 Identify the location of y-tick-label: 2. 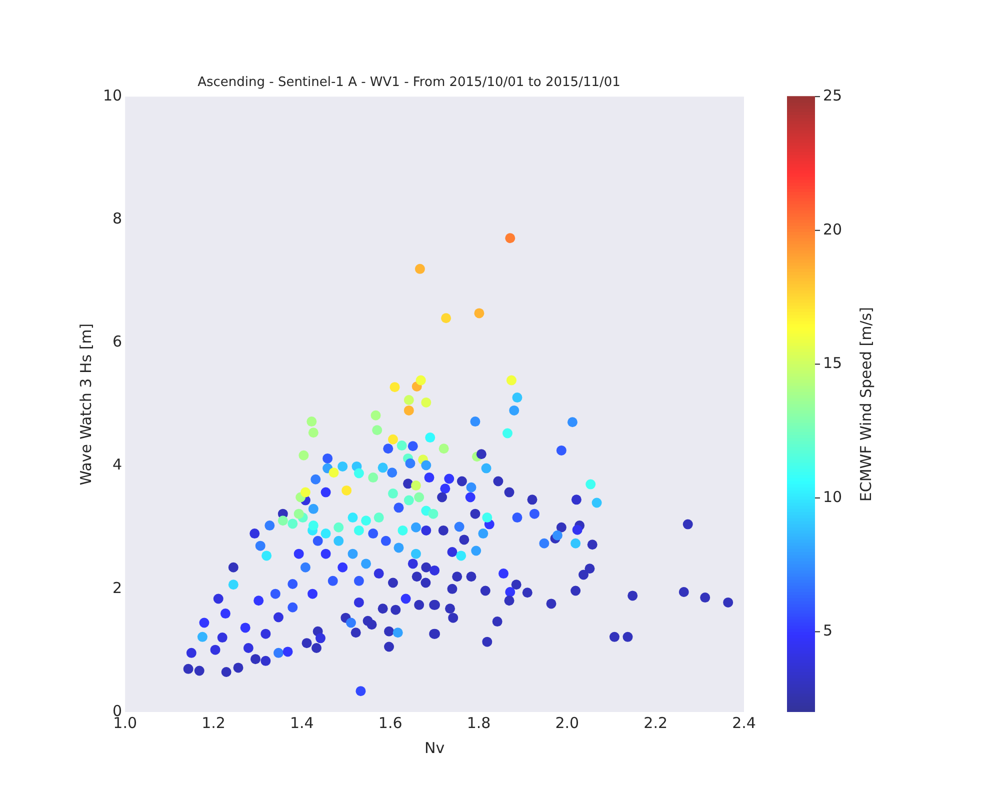
(117, 587).